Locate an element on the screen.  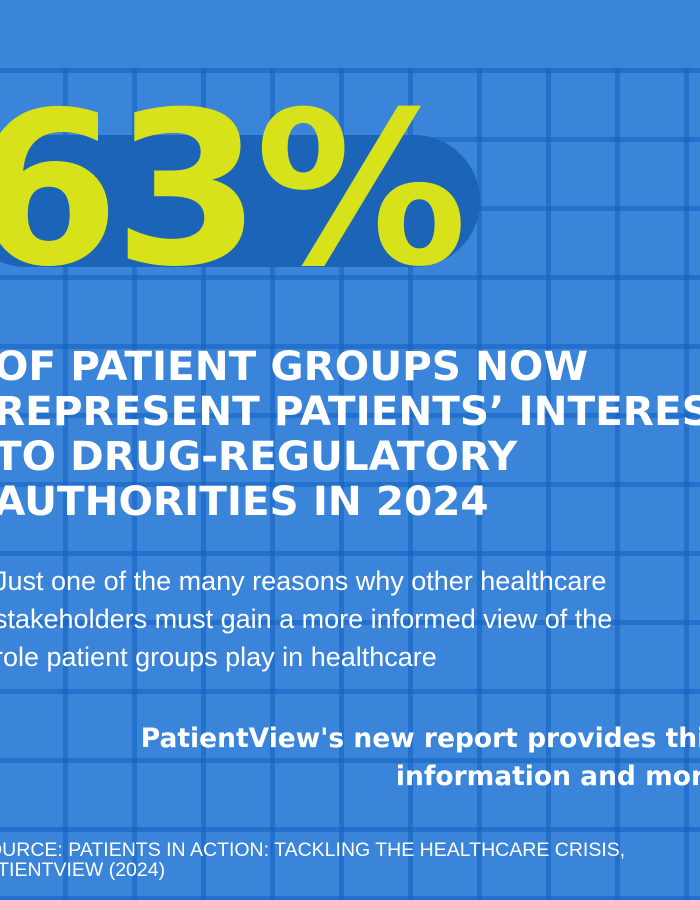
top-band is located at coordinates (350, 34).